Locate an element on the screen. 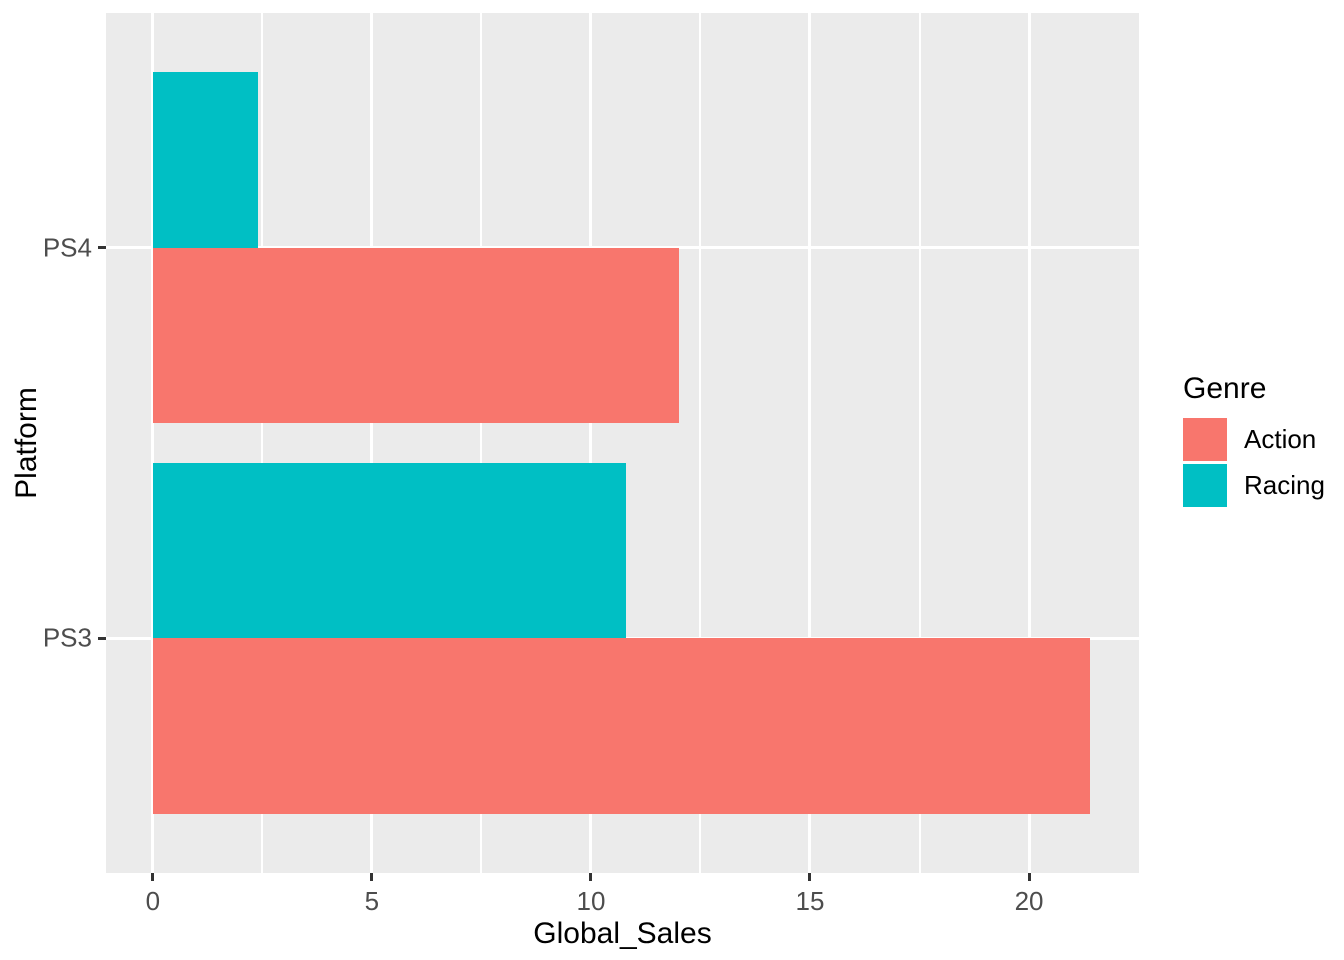  x-tick-label: 15 is located at coordinates (810, 901).